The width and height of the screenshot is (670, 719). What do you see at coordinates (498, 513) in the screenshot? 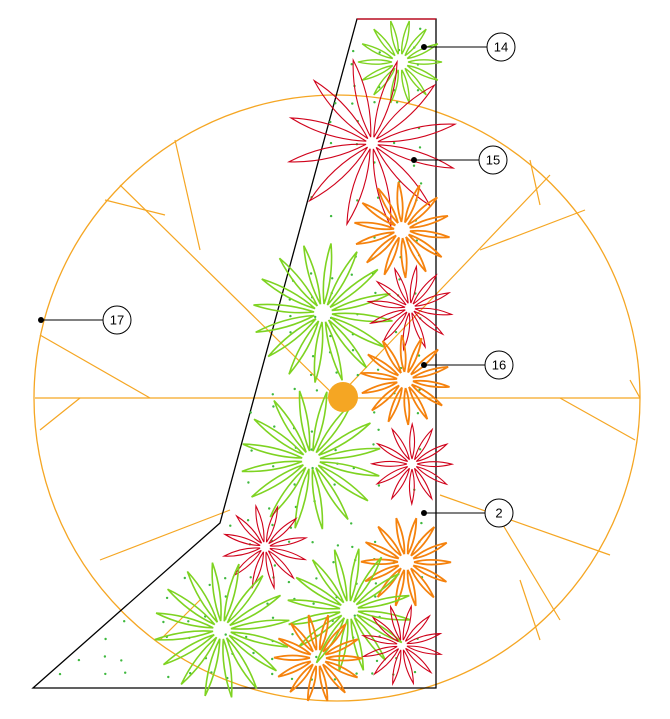
I see `callout-label: 2` at bounding box center [498, 513].